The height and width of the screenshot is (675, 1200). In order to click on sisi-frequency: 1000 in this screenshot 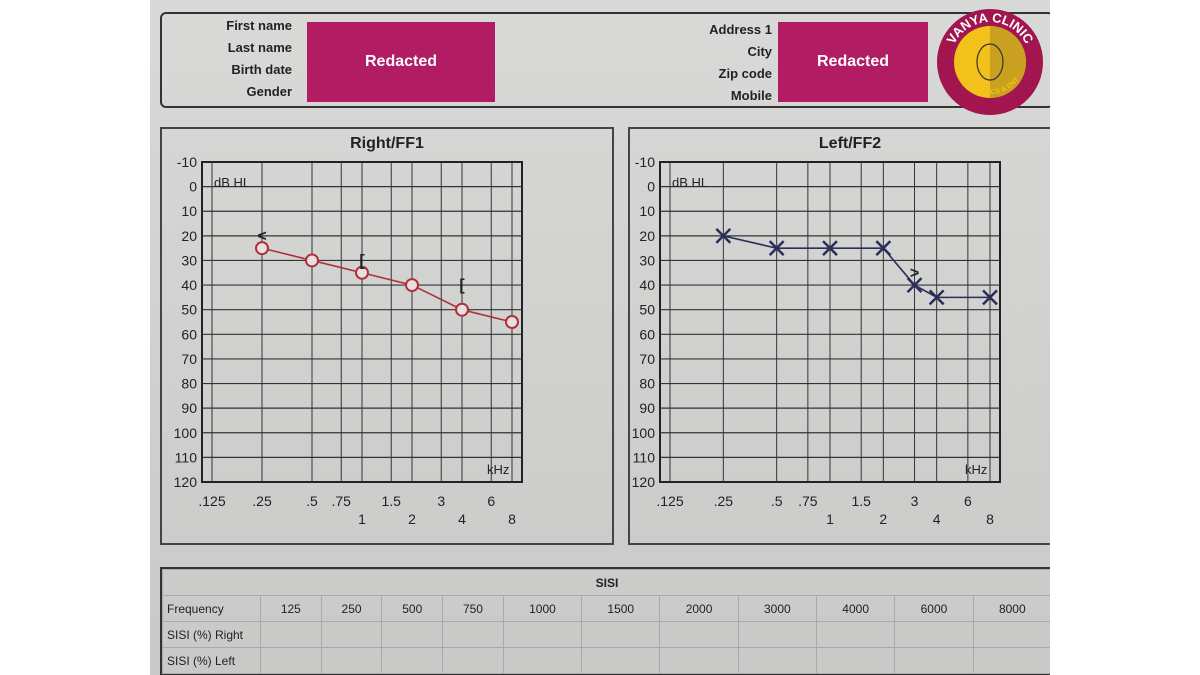, I will do `click(542, 608)`.